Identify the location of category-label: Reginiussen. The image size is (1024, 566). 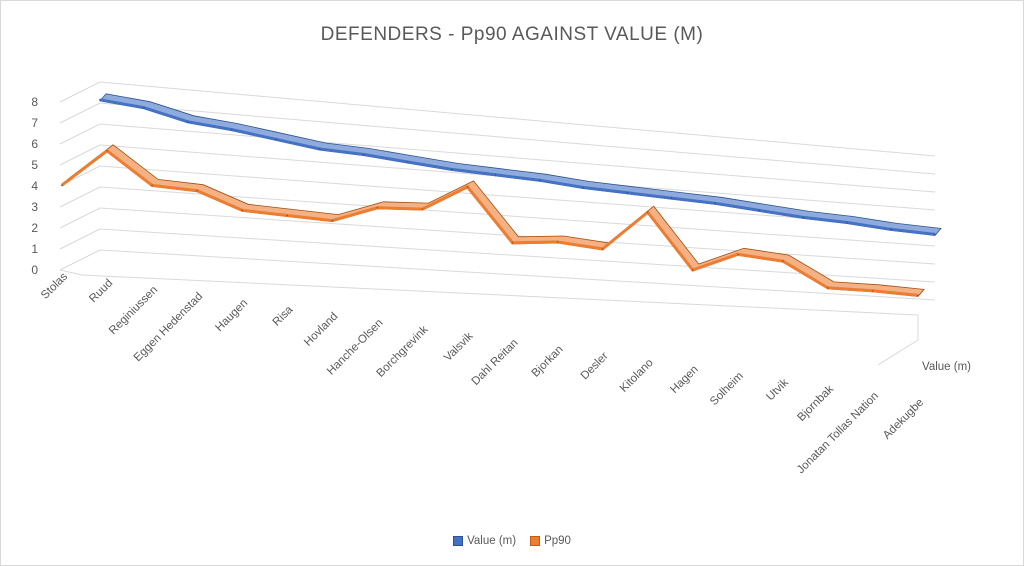
(133, 310).